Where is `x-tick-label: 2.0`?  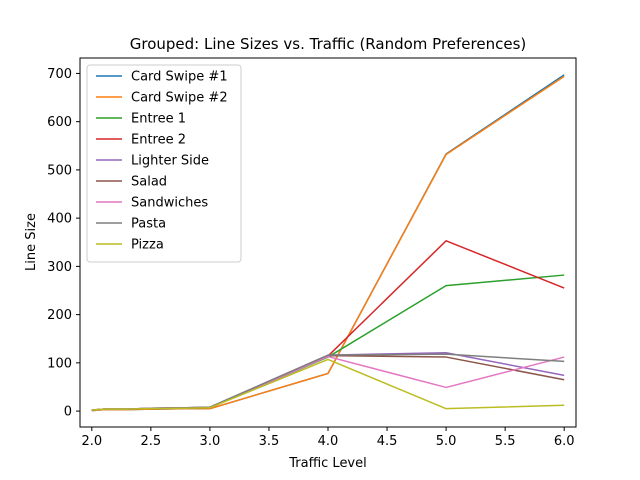 x-tick-label: 2.0 is located at coordinates (91, 441).